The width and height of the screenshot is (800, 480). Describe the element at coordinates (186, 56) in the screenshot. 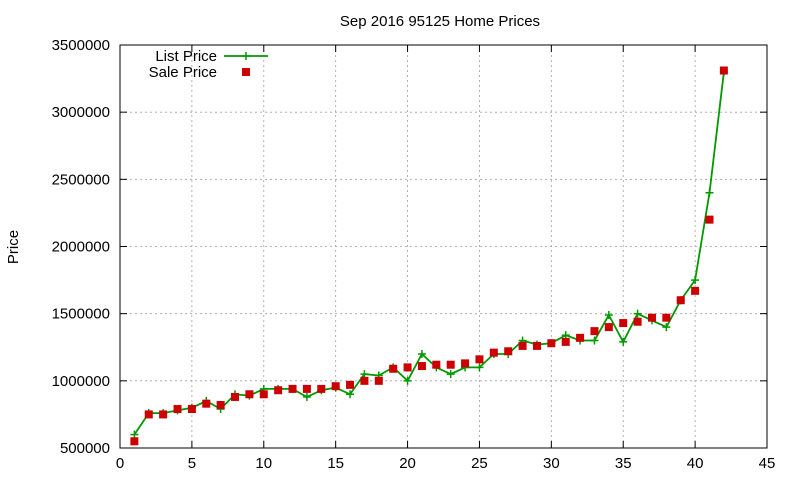

I see `legend-label: List Price` at that location.